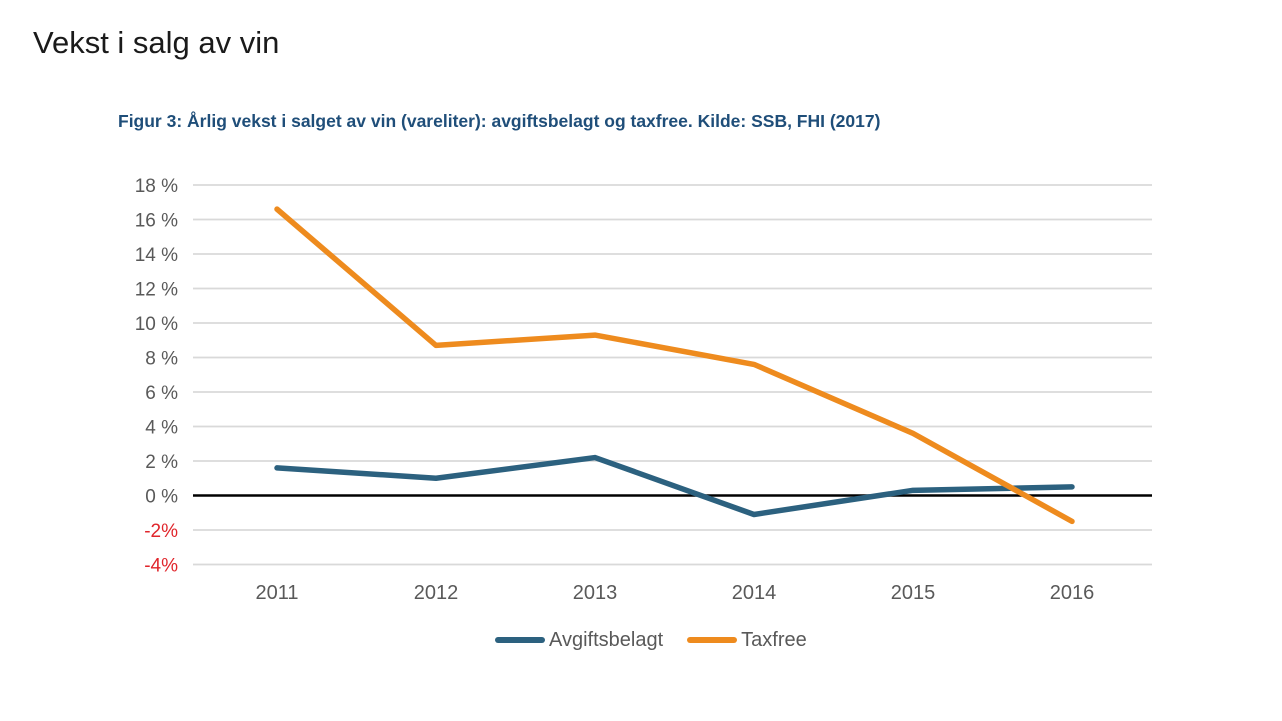  I want to click on y-axis-tick-label: 12 %, so click(156, 290).